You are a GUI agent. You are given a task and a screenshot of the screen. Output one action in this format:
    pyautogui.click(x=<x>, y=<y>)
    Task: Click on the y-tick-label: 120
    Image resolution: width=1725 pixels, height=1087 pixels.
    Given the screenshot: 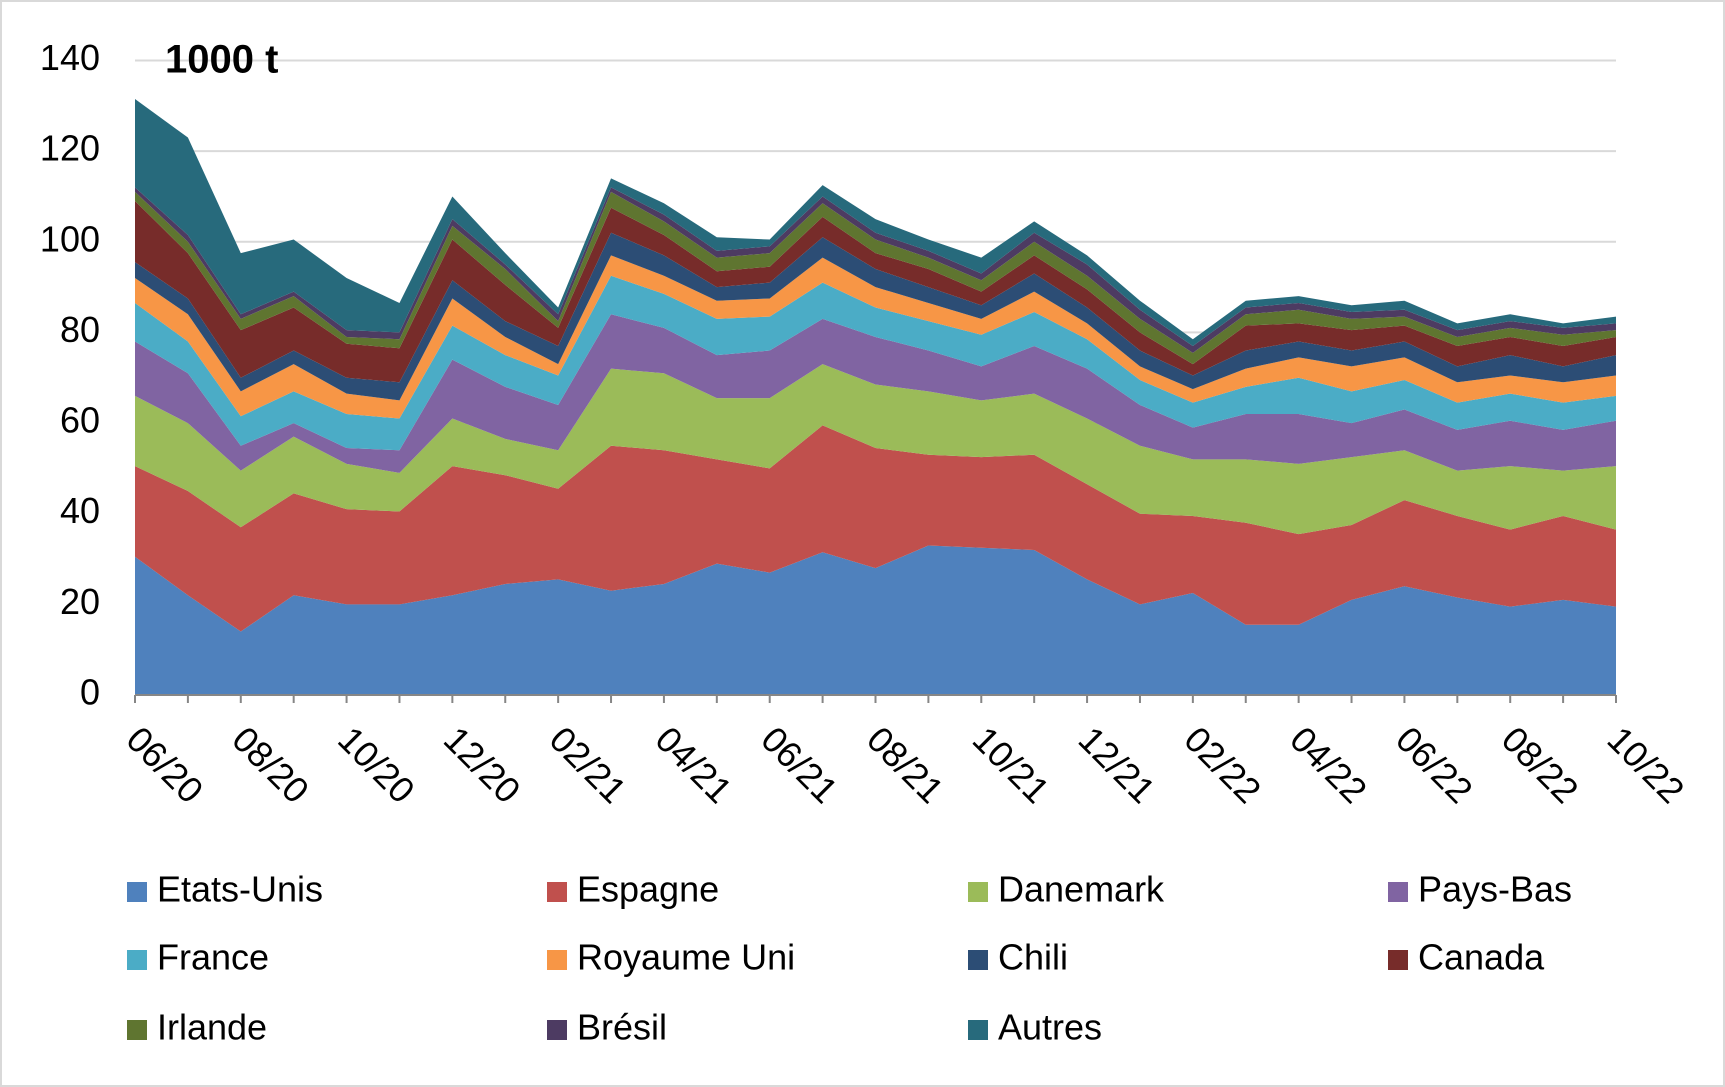 What is the action you would take?
    pyautogui.click(x=70, y=148)
    